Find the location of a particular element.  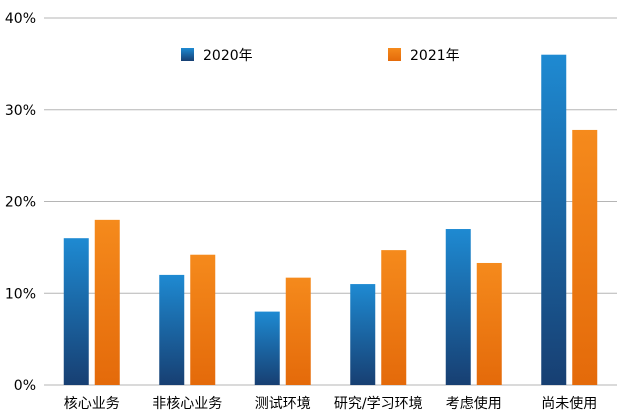

x-category-label: 核心业务 is located at coordinates (92, 404).